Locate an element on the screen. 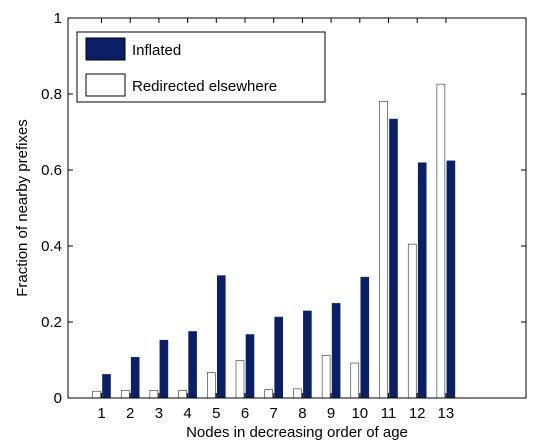  y-tick-label: 0.8 is located at coordinates (51, 94).